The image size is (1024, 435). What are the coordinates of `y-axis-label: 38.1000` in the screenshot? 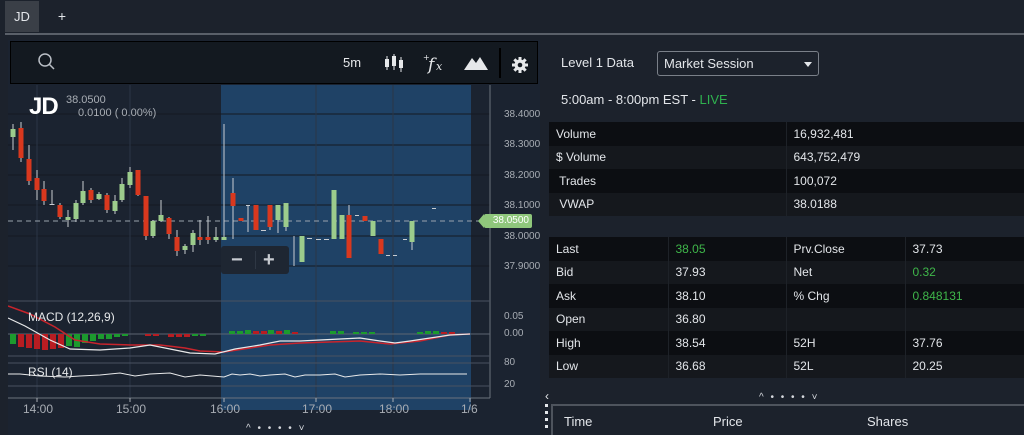 It's located at (522, 205).